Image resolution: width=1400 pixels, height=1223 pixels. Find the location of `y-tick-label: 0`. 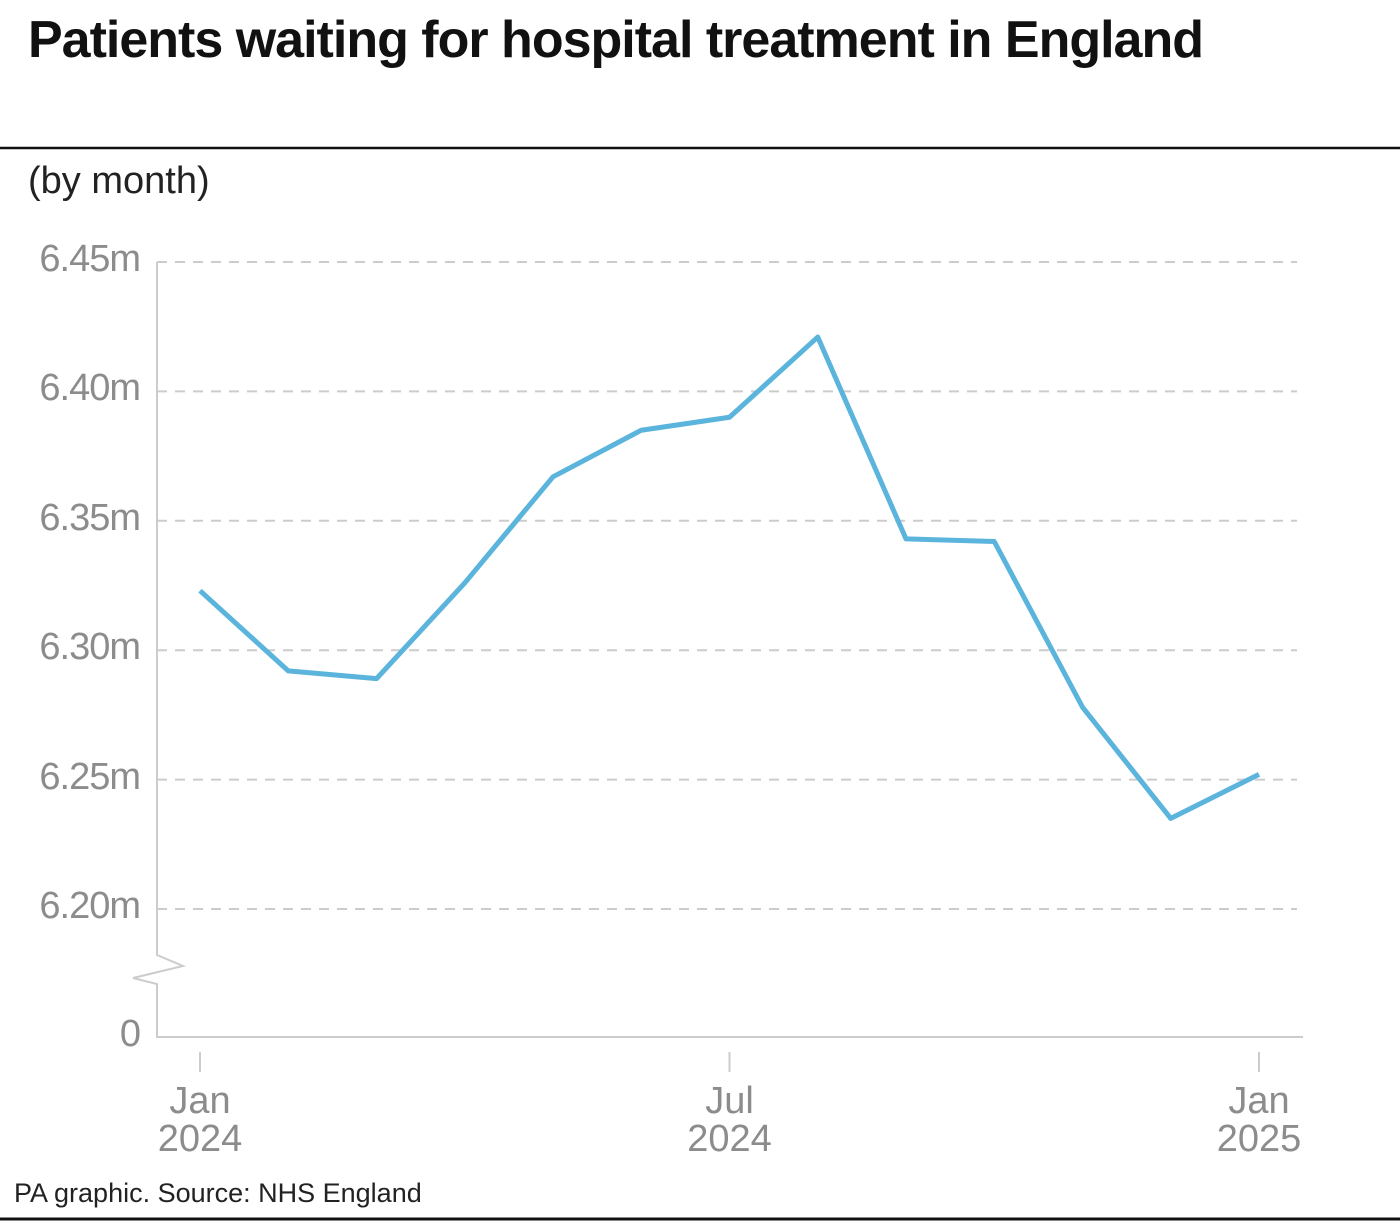

y-tick-label: 0 is located at coordinates (130, 1034).